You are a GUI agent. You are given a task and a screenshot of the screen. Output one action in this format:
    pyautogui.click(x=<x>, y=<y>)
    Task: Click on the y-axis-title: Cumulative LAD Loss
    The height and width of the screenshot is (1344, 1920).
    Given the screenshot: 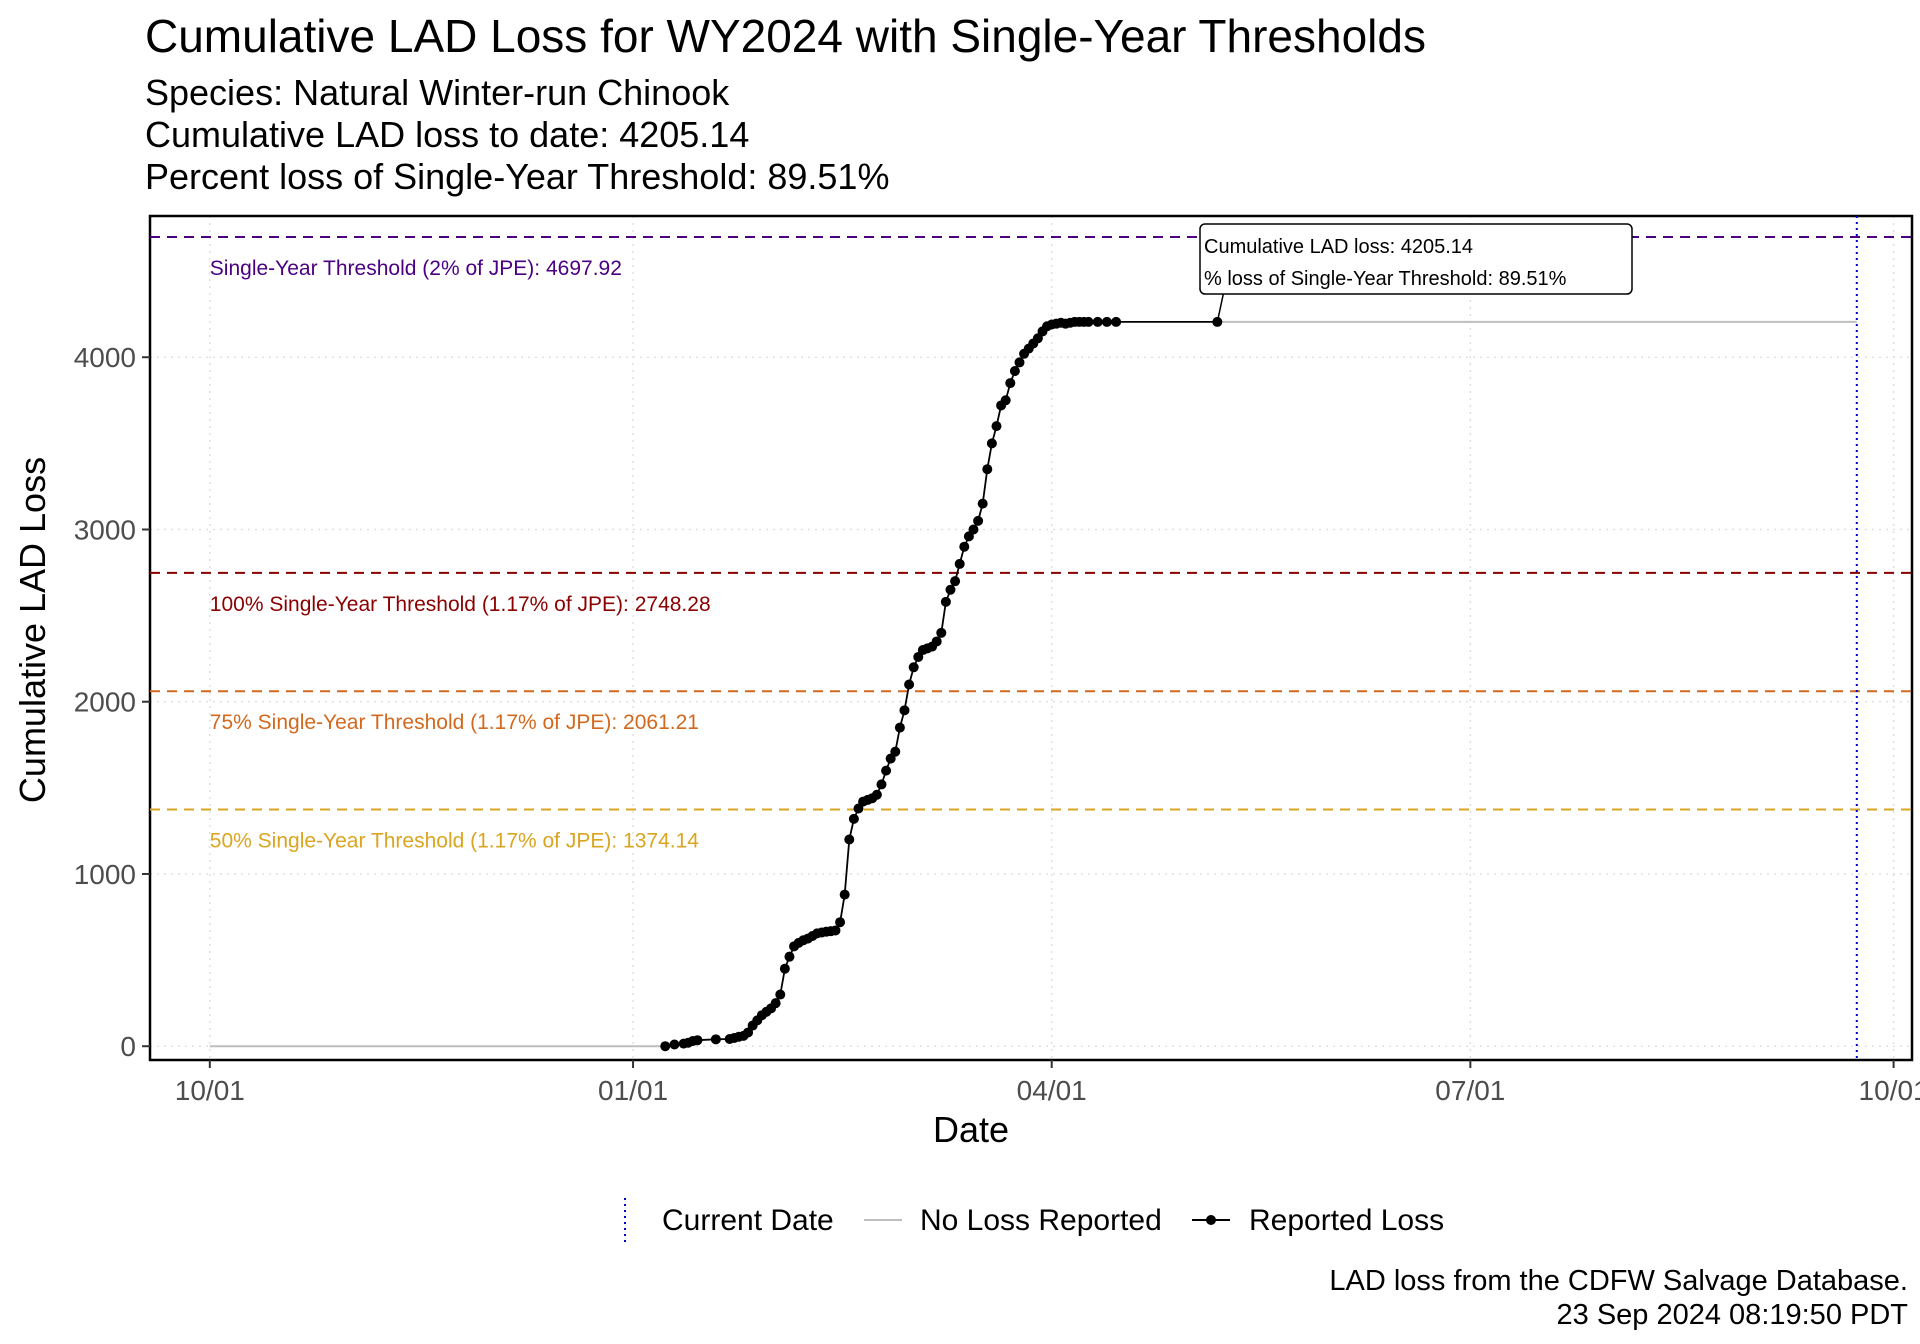 What is the action you would take?
    pyautogui.click(x=32, y=630)
    